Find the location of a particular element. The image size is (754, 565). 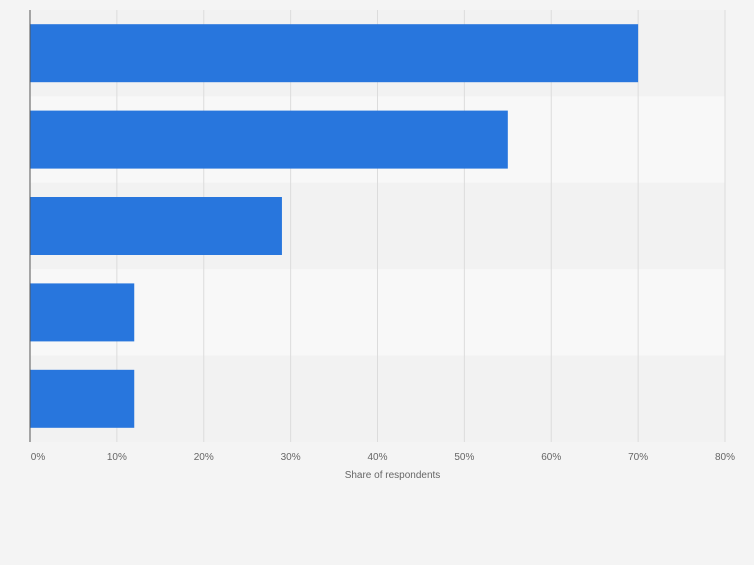

x-tick-label: 40% is located at coordinates (377, 457).